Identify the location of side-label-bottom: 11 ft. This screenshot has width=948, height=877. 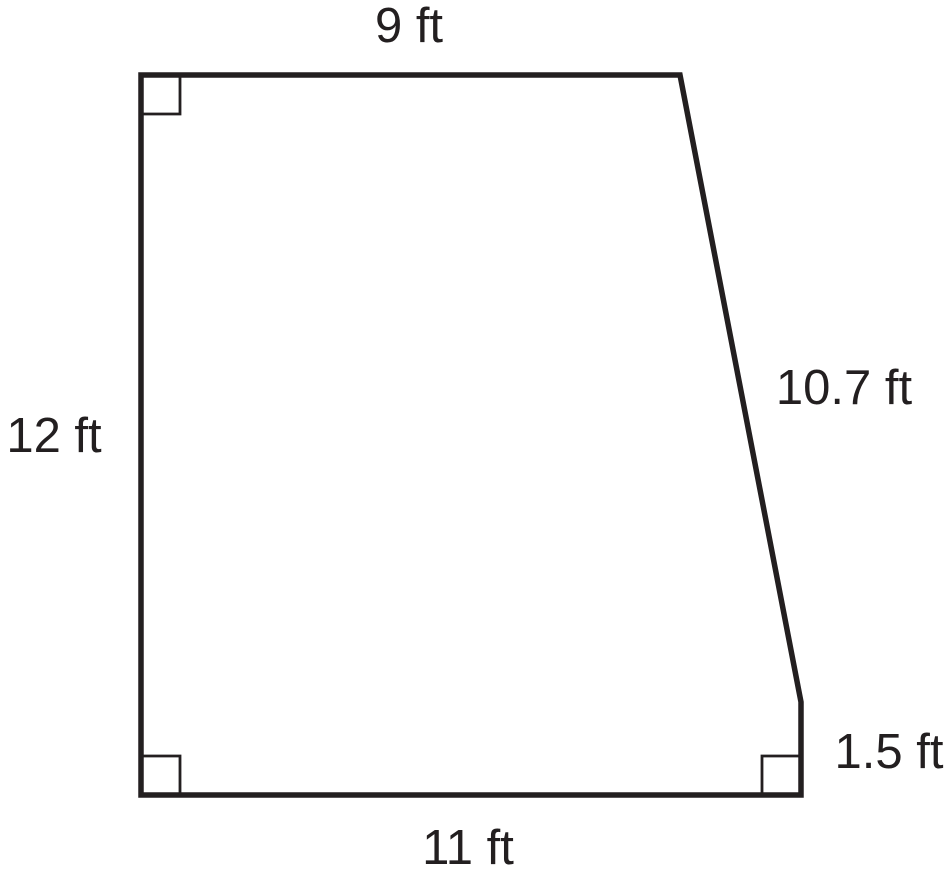
(468, 848).